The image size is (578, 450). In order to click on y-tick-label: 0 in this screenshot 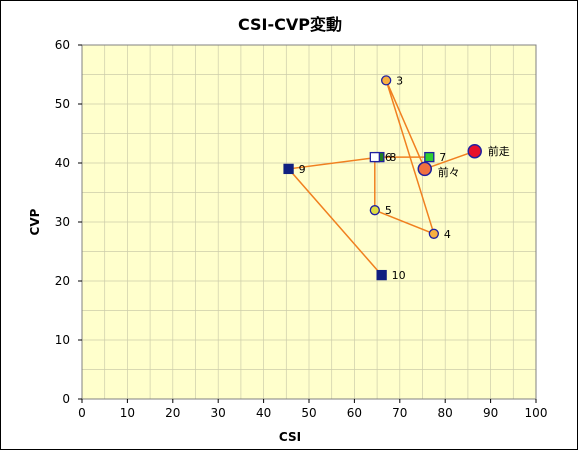, I will do `click(66, 399)`.